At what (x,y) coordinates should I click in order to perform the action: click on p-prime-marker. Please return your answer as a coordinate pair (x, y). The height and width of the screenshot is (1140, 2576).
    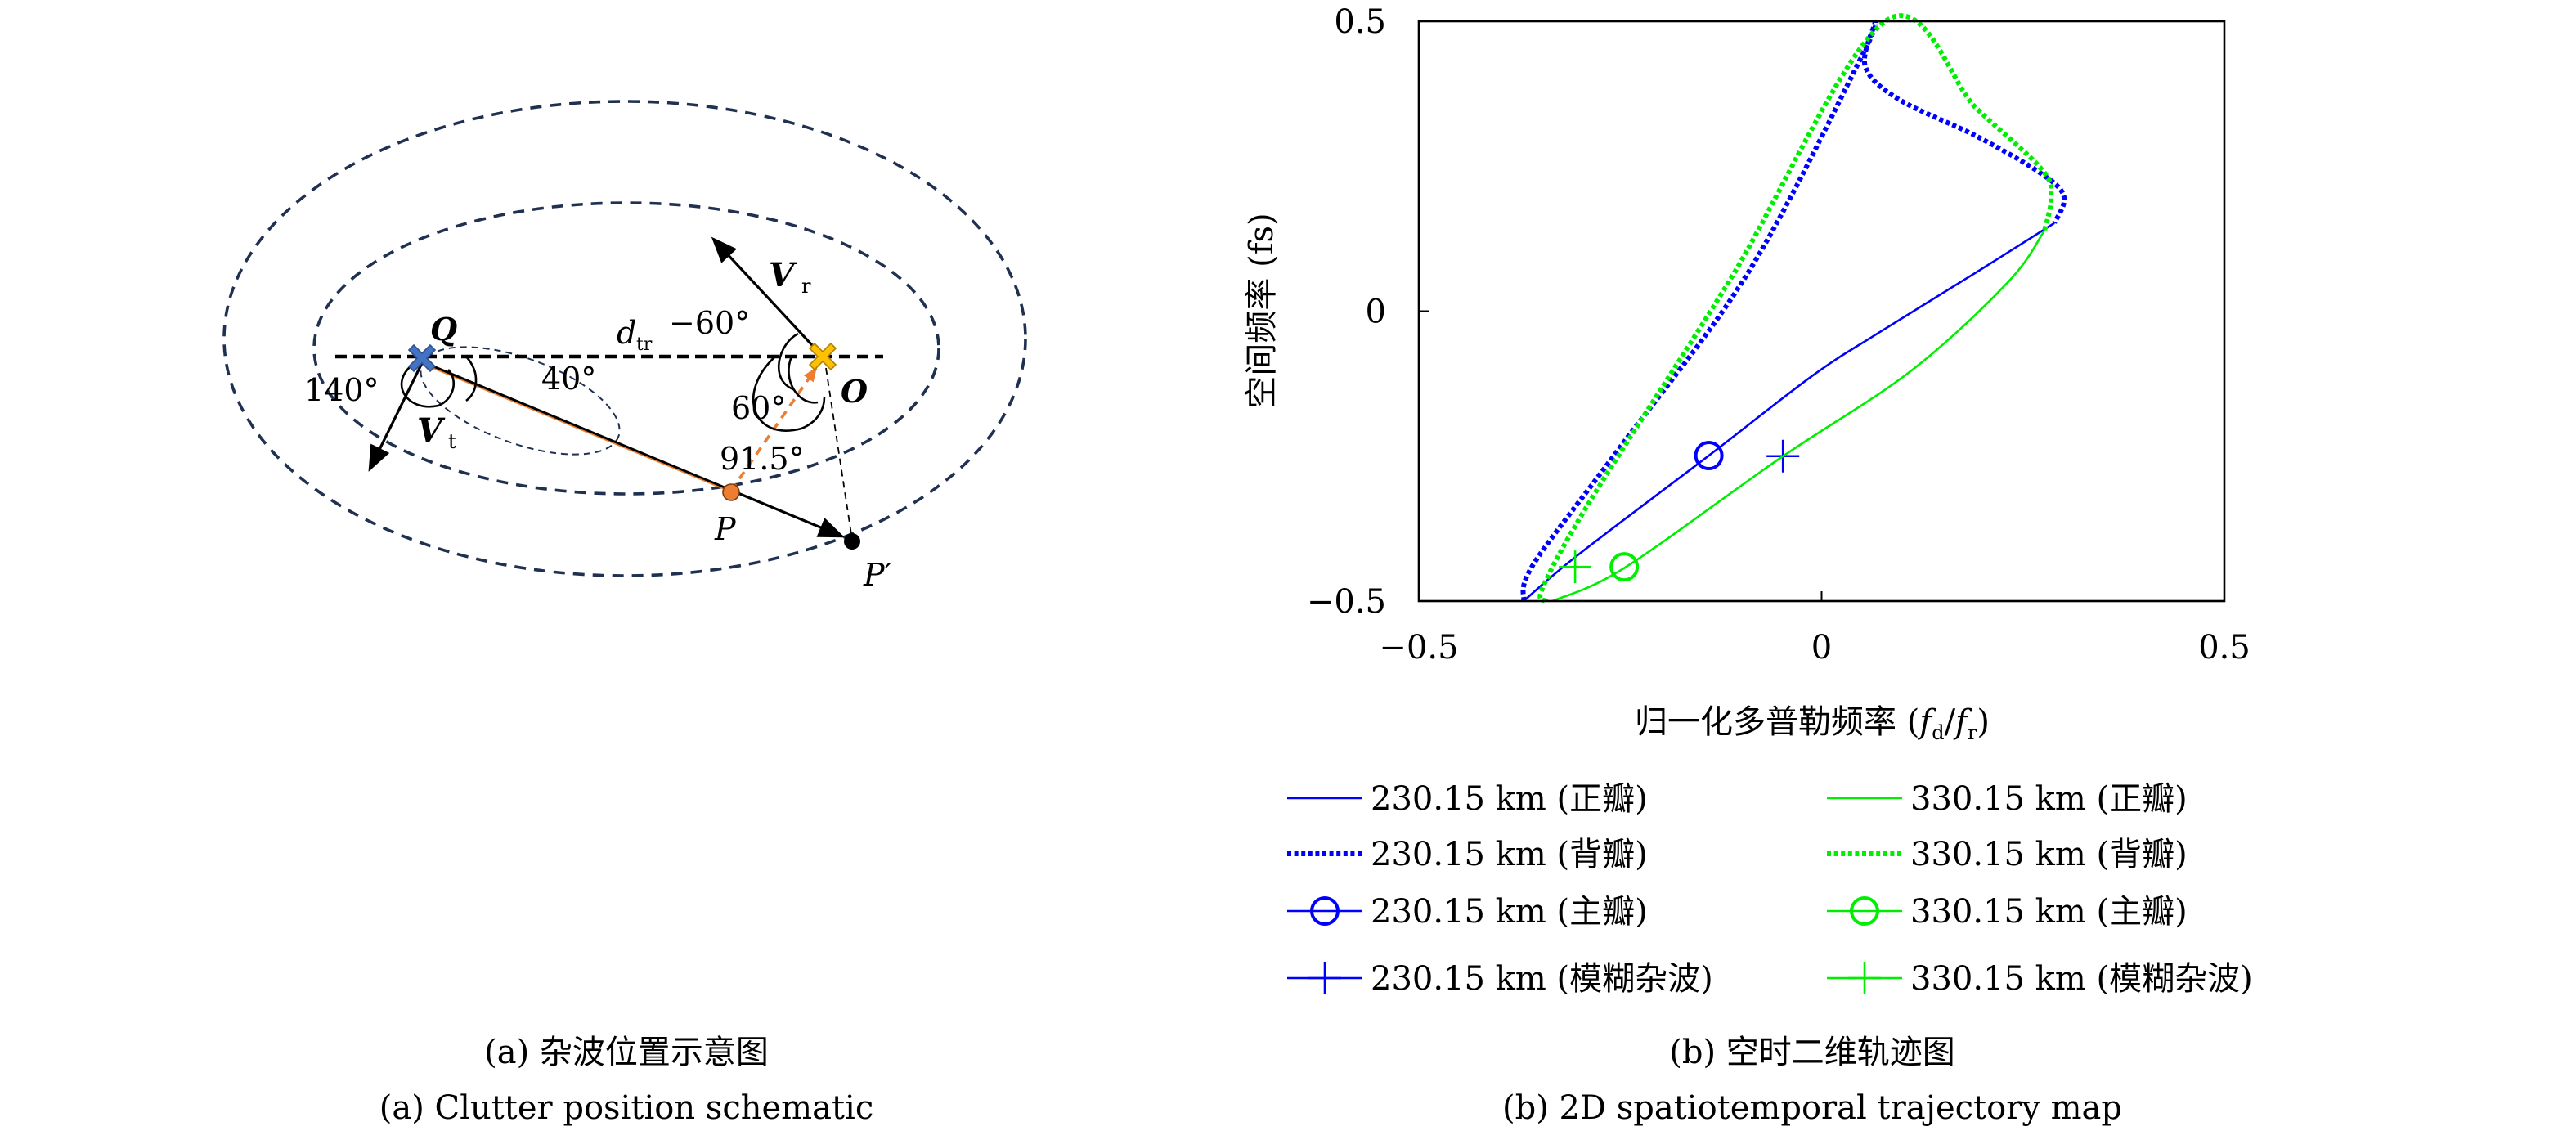
    Looking at the image, I should click on (852, 541).